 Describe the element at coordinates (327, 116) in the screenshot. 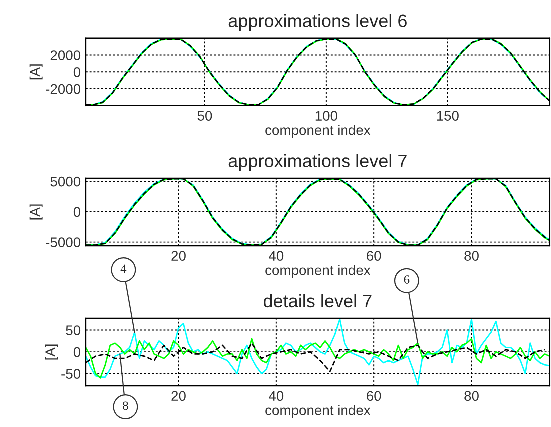

I see `x-tick-label: 100` at that location.